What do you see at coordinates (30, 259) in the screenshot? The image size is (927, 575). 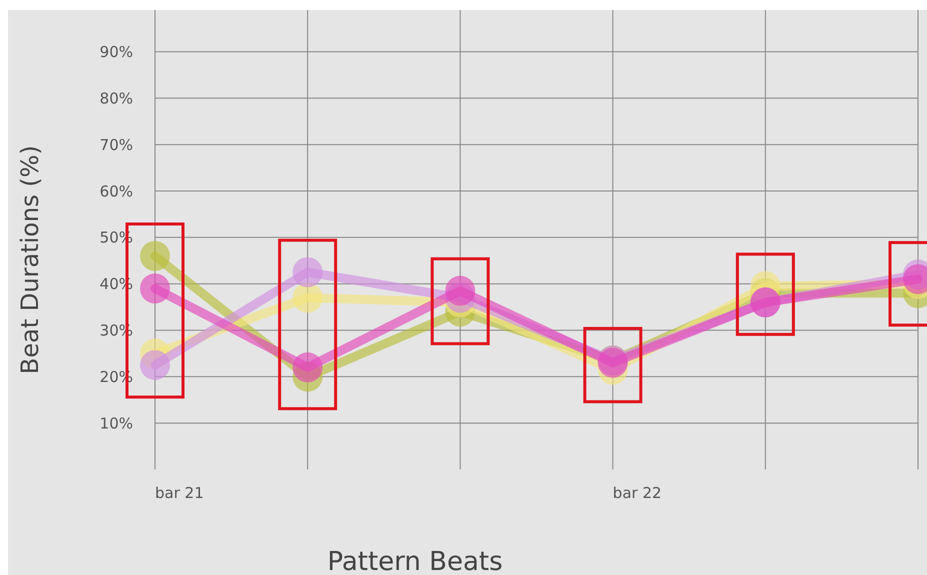 I see `y-axis-title: Beat Durations (%)` at bounding box center [30, 259].